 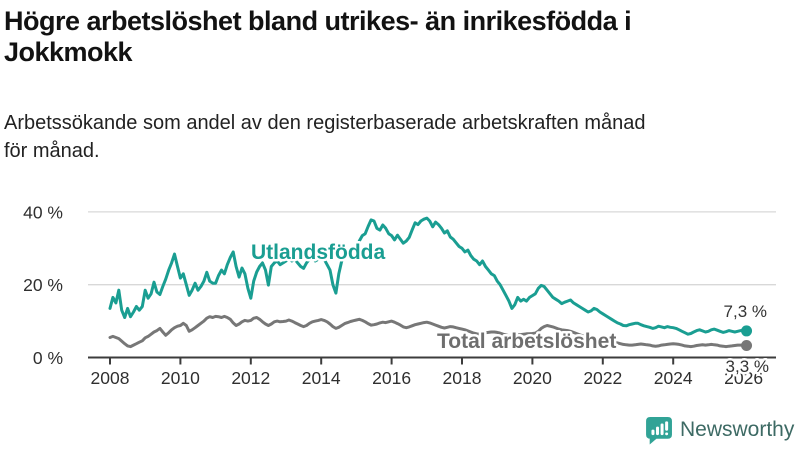 I want to click on series-label-total: Total arbetslöshet, so click(x=526, y=341).